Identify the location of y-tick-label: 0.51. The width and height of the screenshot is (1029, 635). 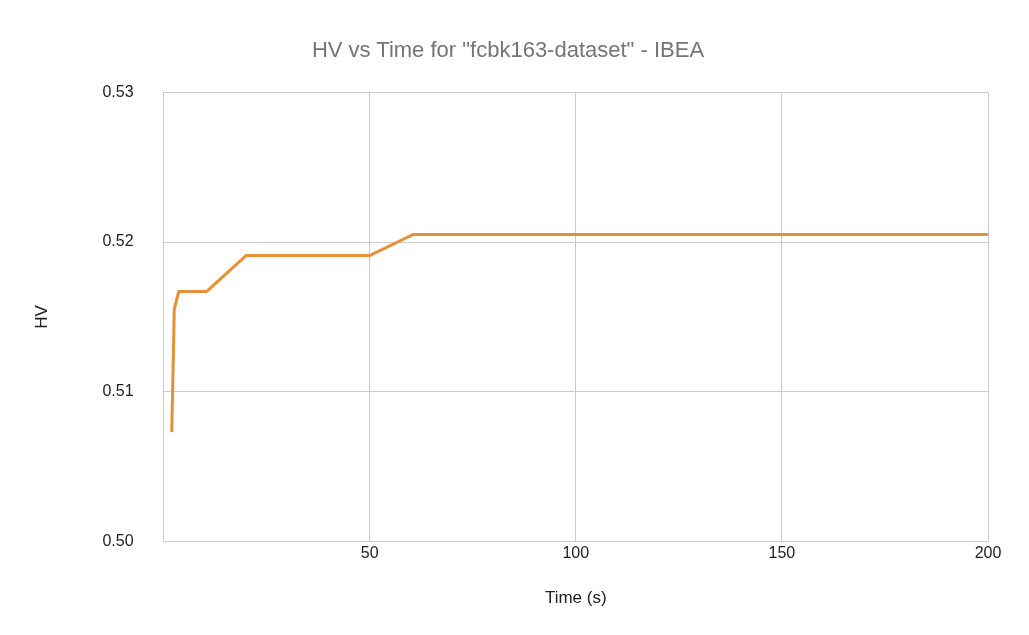
(118, 391).